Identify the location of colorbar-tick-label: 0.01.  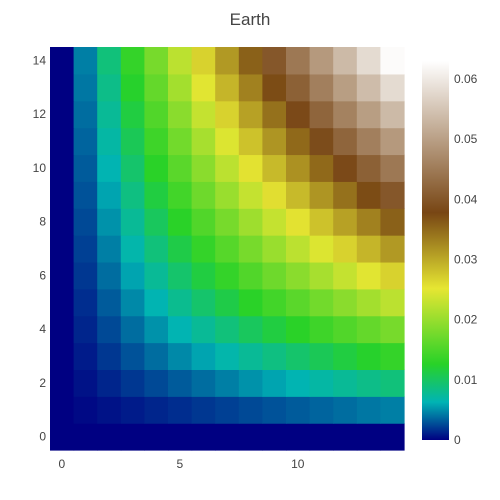
(466, 380).